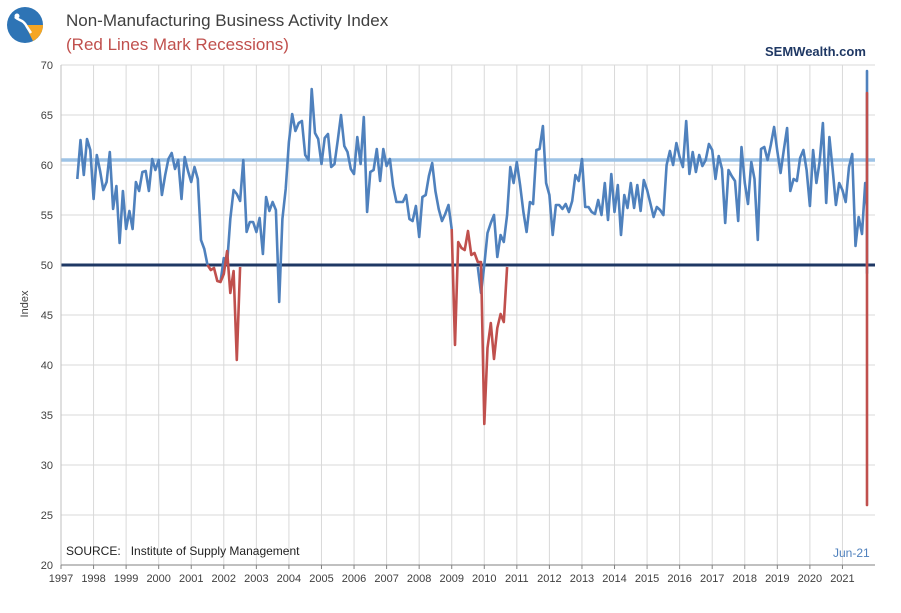 Image resolution: width=901 pixels, height=613 pixels. Describe the element at coordinates (815, 51) in the screenshot. I see `brand-name: SEMWealth.com` at that location.